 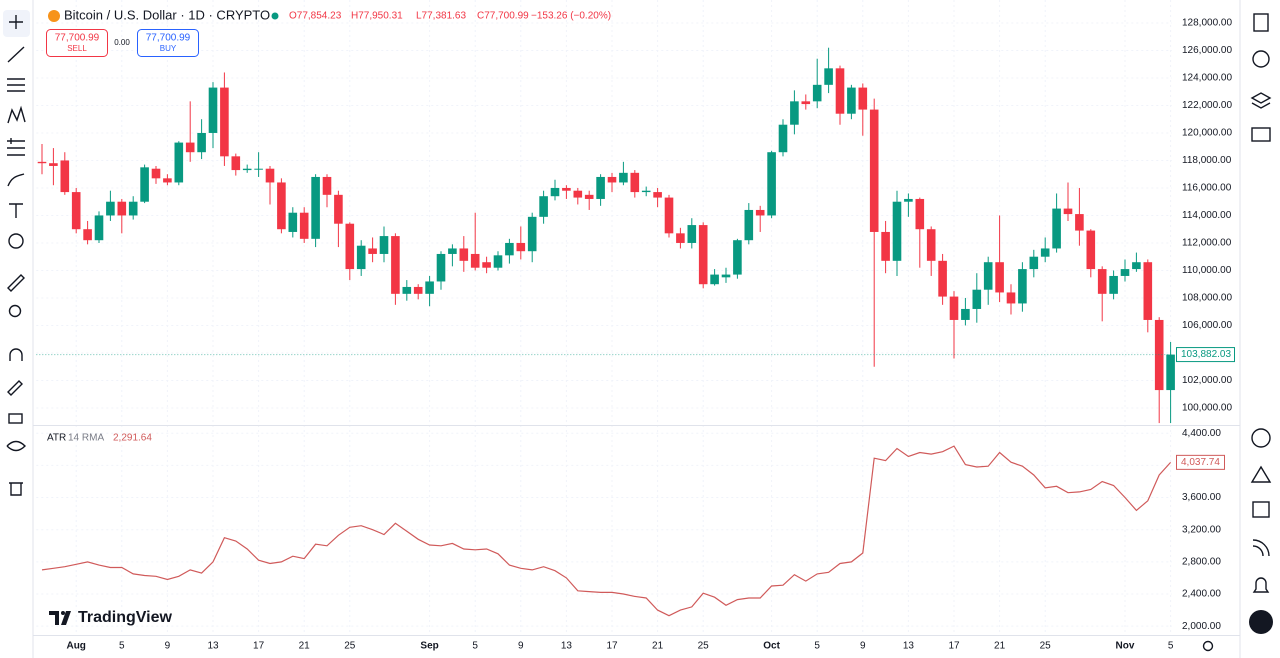 What do you see at coordinates (15, 388) in the screenshot?
I see `lock-draw-tool` at bounding box center [15, 388].